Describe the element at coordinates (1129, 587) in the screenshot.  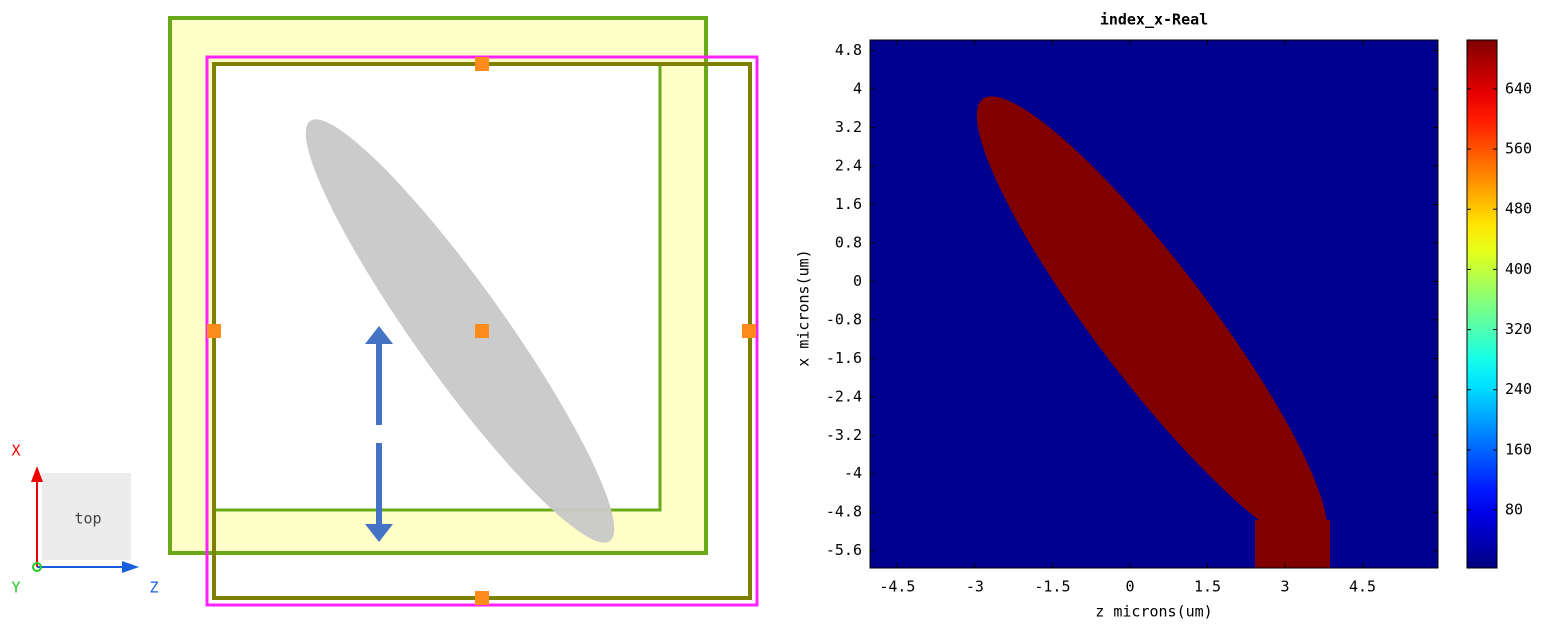
I see `x-tick-label: 0` at that location.